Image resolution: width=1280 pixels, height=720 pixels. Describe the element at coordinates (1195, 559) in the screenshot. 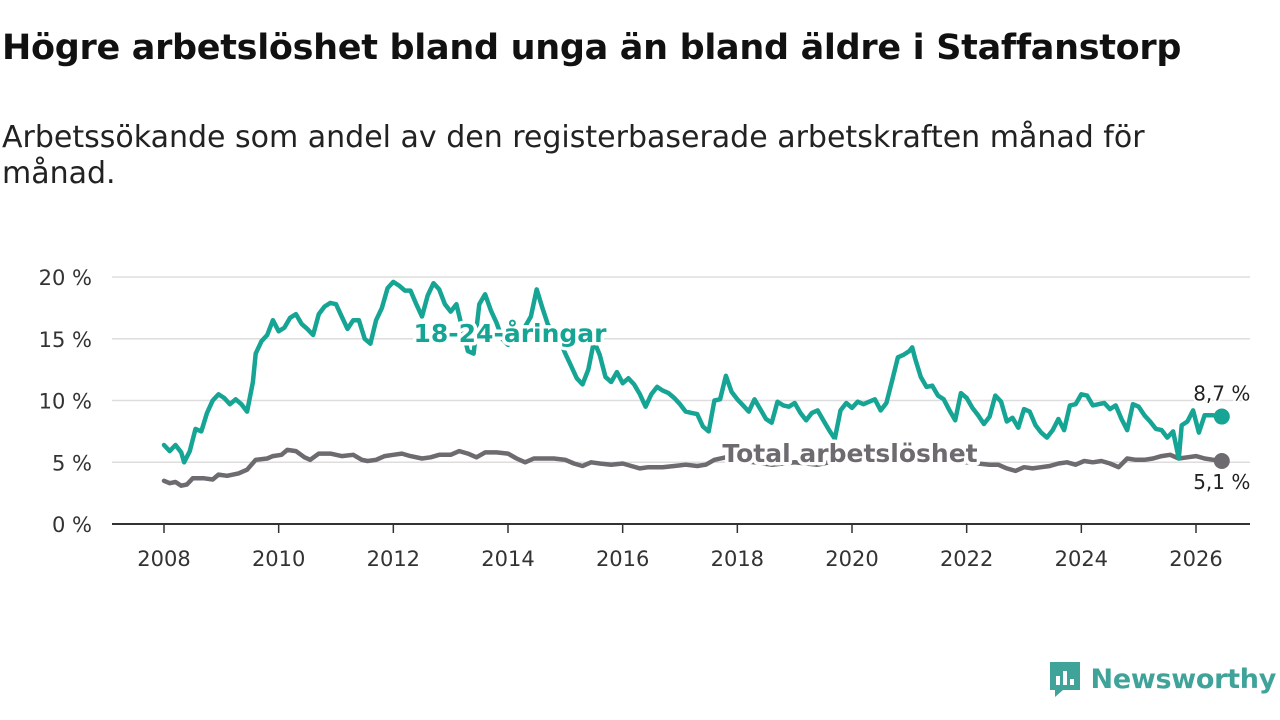

I see `x-tick-label: 2026` at that location.